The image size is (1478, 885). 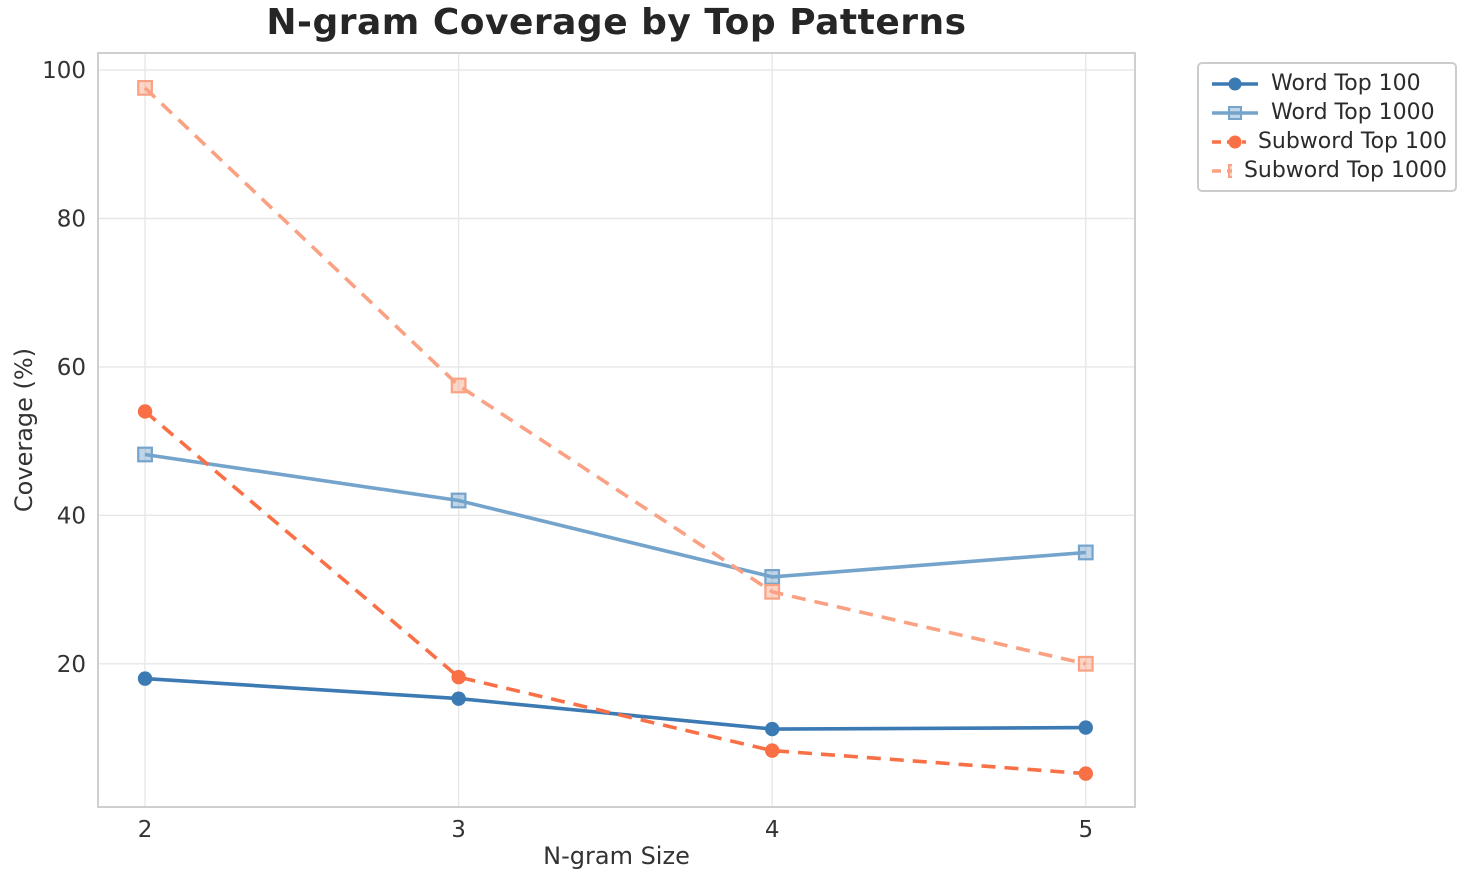 I want to click on x-tick-label: 5, so click(x=1085, y=830).